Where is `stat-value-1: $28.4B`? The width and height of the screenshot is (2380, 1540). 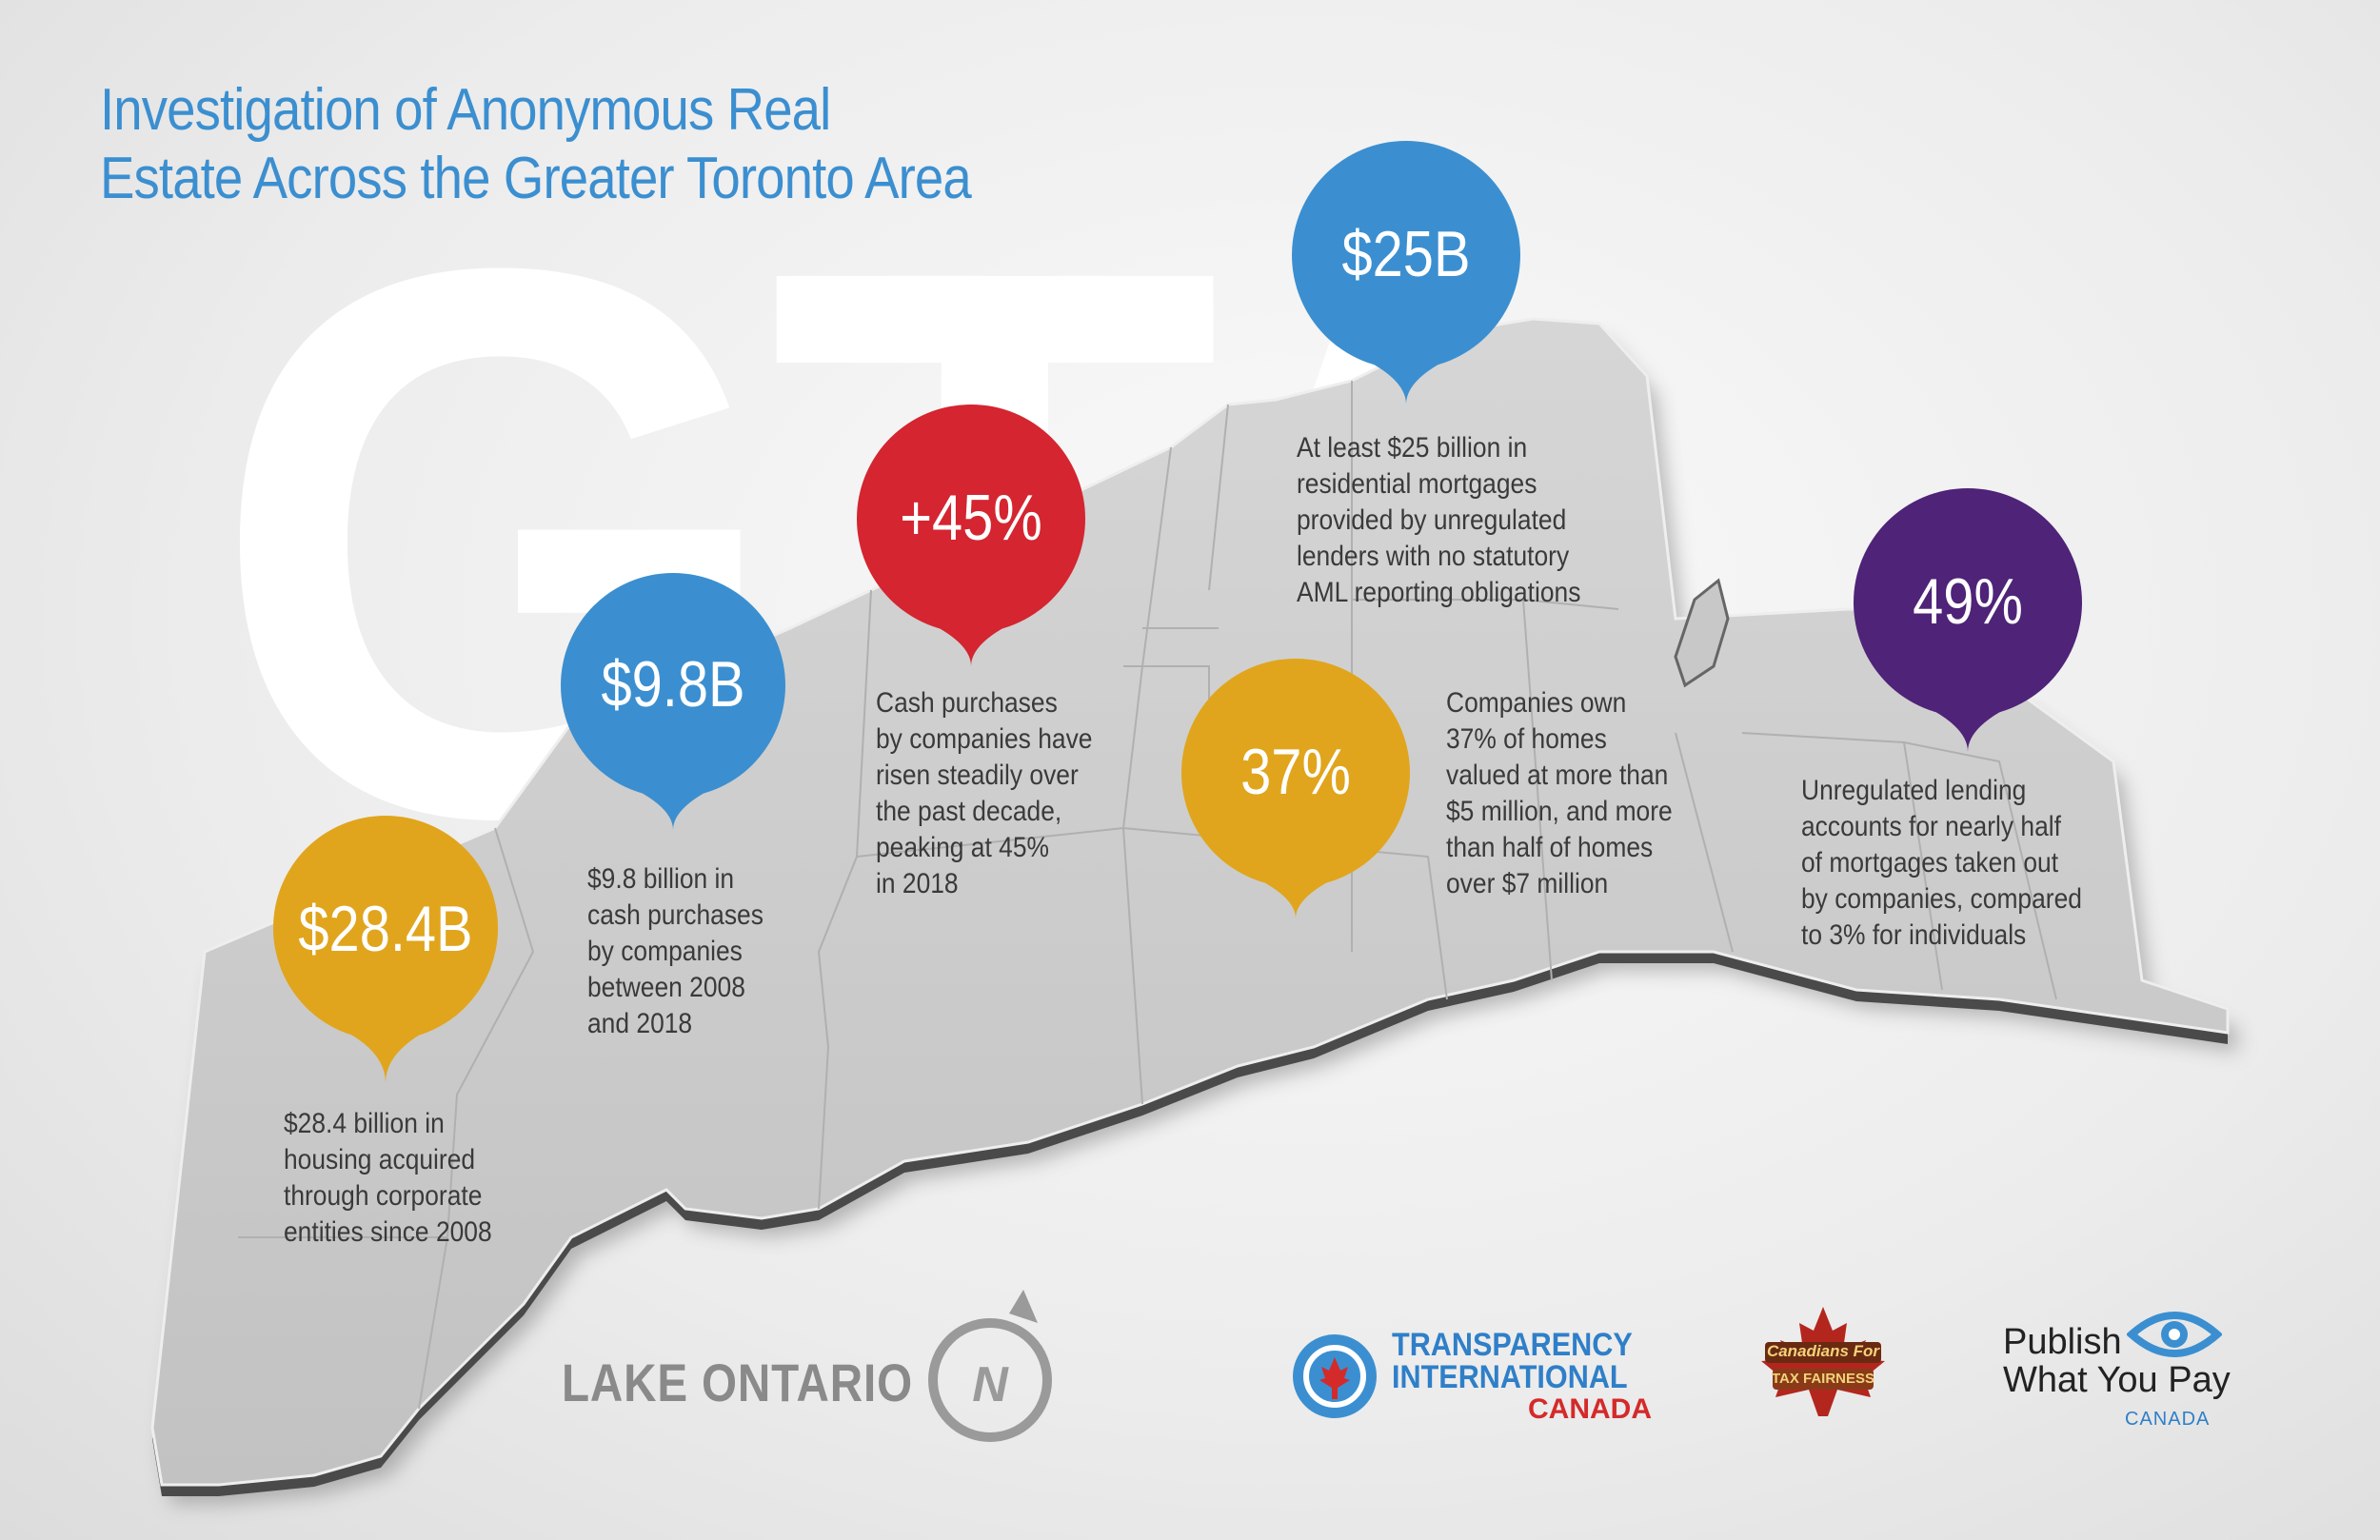
stat-value-1: $28.4B is located at coordinates (385, 929).